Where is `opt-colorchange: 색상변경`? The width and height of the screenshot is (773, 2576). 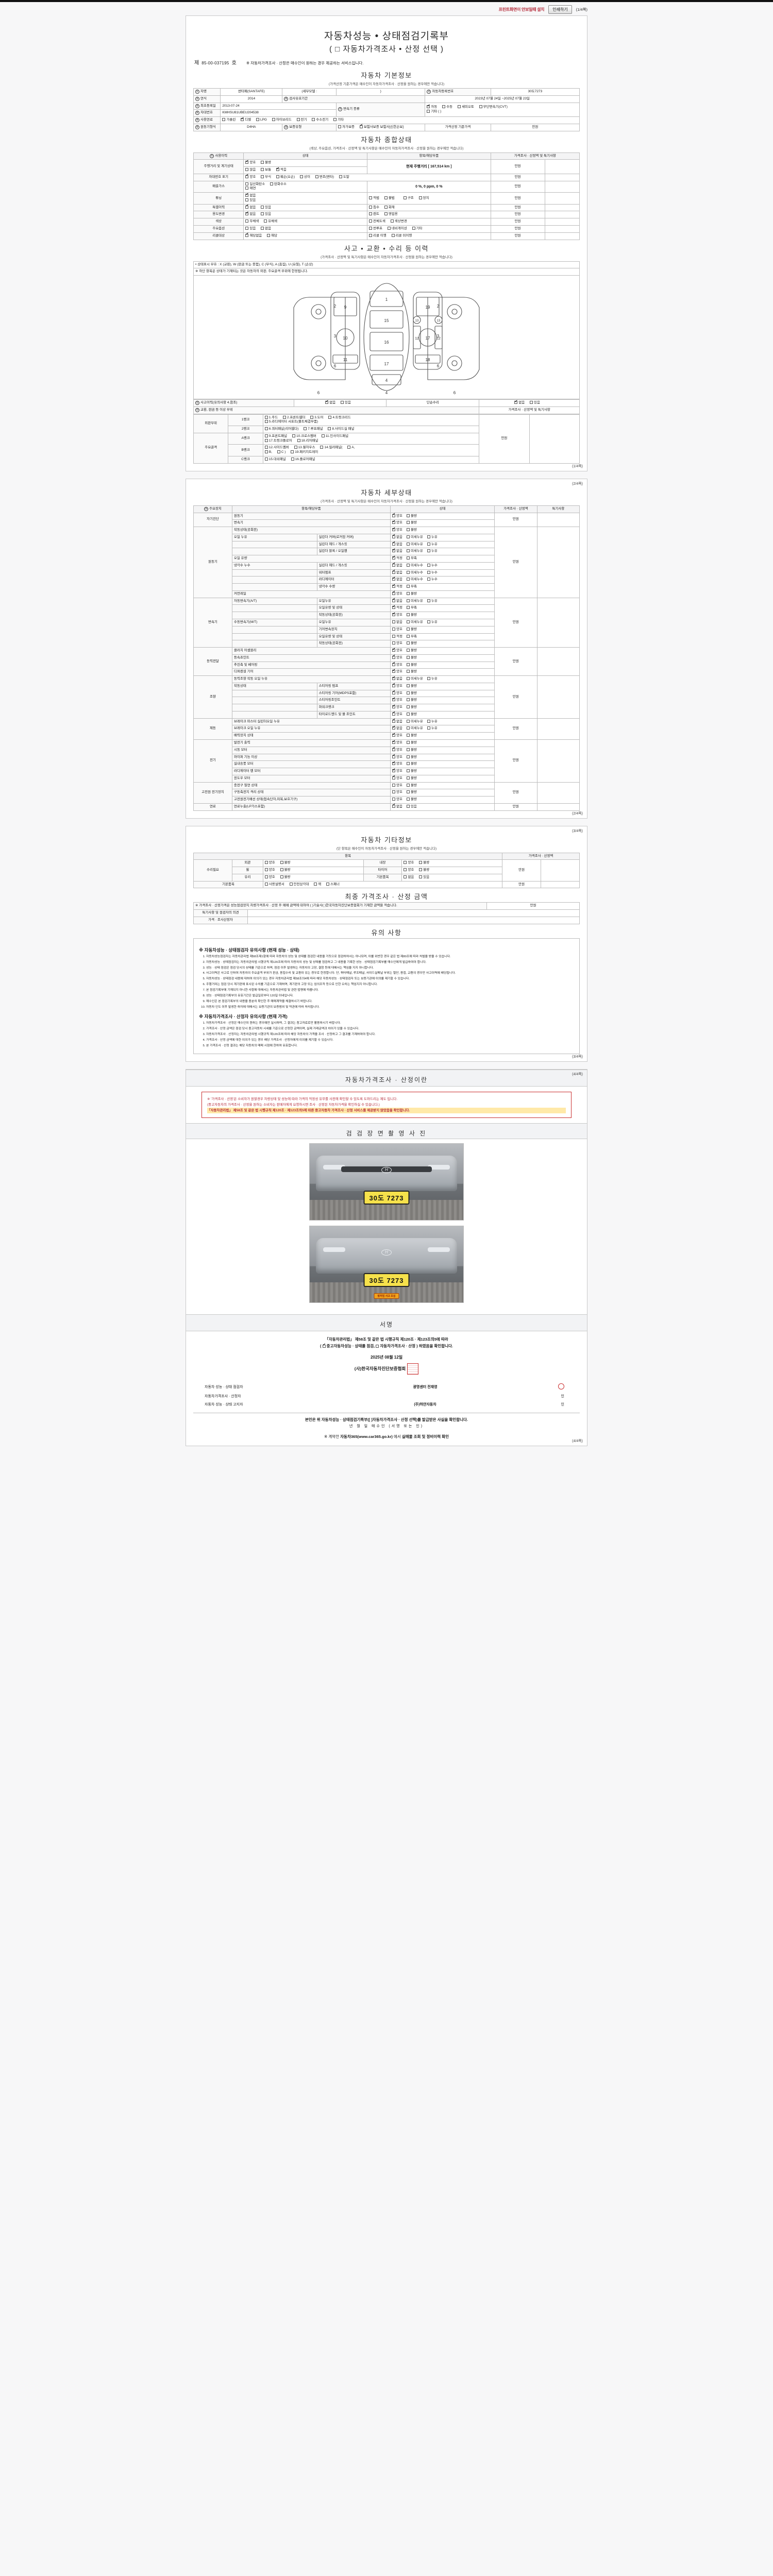
opt-colorchange: 색상변경 is located at coordinates (398, 221).